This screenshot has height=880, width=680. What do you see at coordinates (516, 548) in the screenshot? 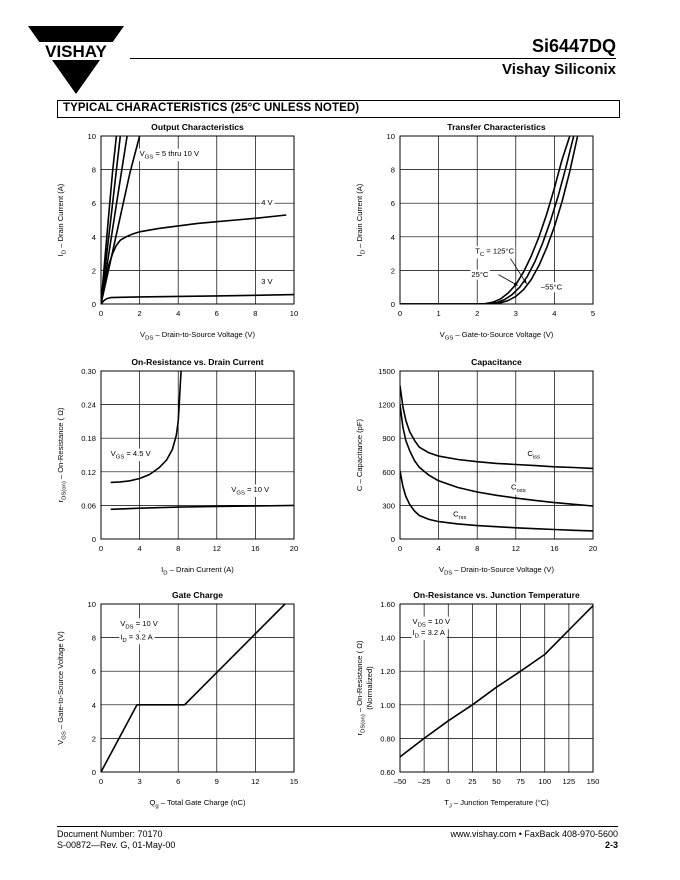
I see `x-tick-label: 12` at bounding box center [516, 548].